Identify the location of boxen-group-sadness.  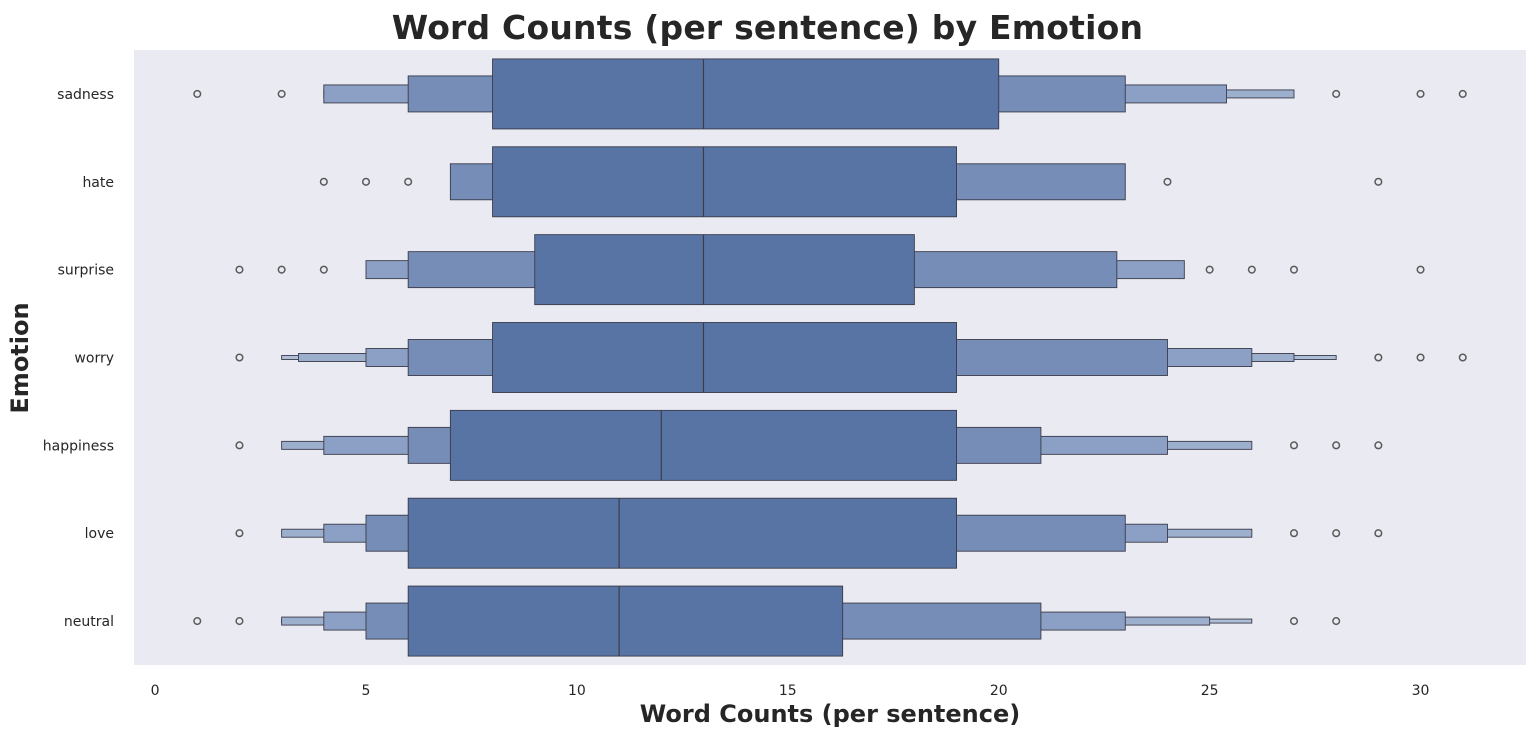
(830, 94).